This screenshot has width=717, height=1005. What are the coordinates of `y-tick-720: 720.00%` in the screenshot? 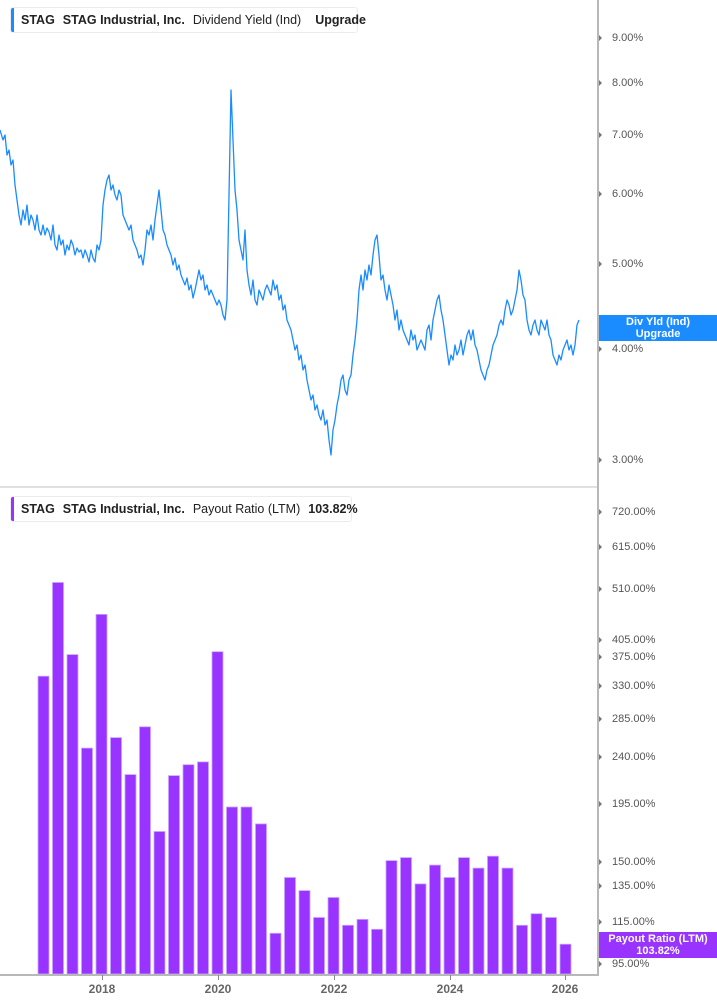 It's located at (627, 512).